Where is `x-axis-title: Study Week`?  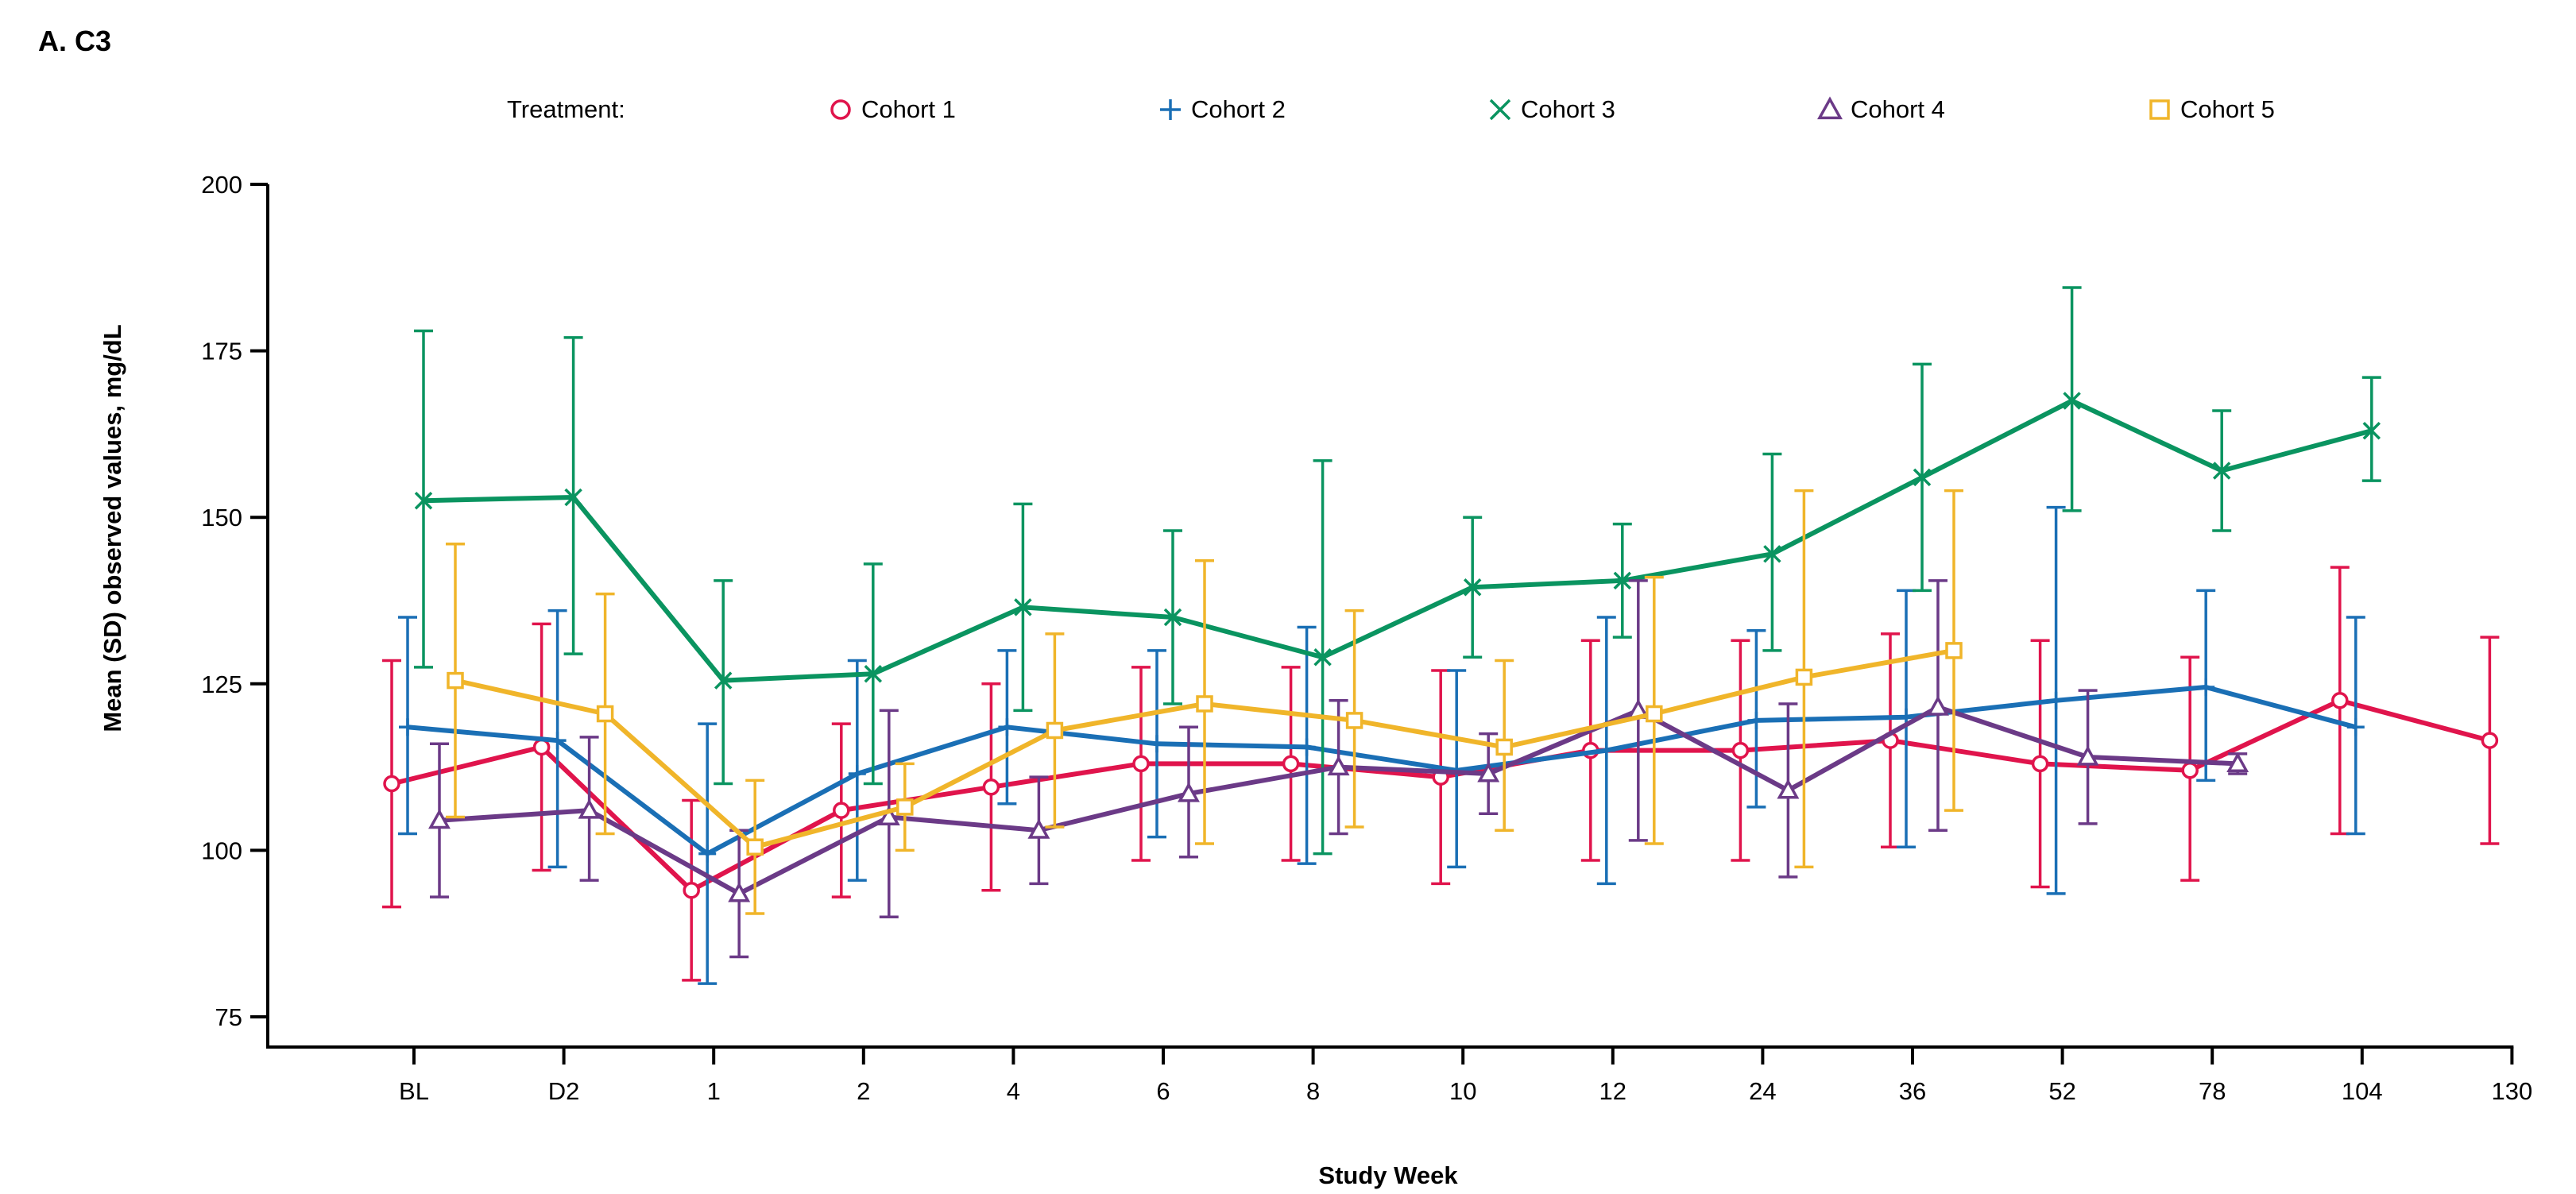 x-axis-title: Study Week is located at coordinates (1388, 1175).